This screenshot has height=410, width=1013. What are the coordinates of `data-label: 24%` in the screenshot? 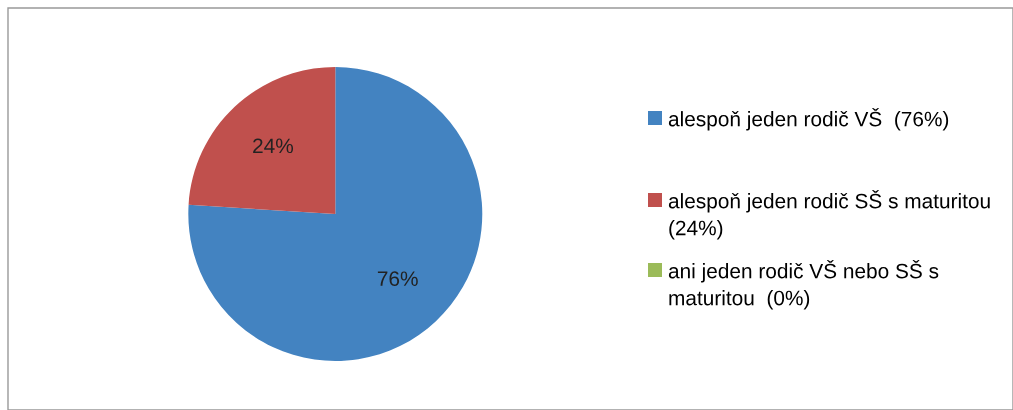 It's located at (273, 146).